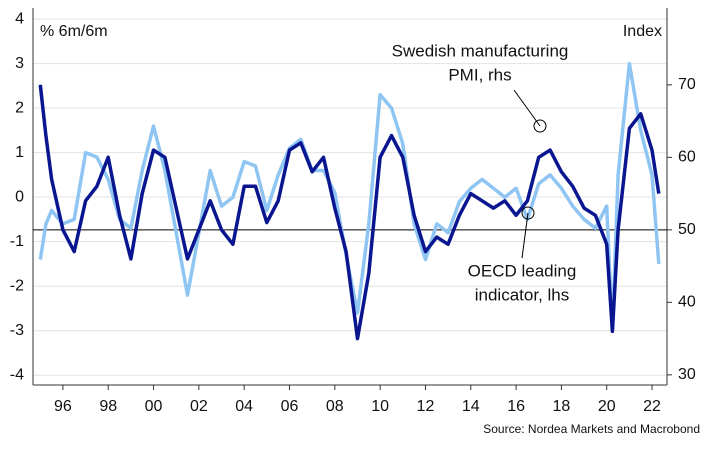 The image size is (710, 453). Describe the element at coordinates (19, 152) in the screenshot. I see `y-tick-label: 1` at that location.